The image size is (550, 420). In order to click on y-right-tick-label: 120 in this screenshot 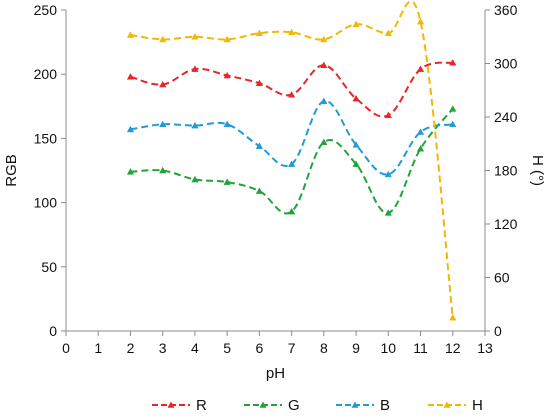, I will do `click(506, 224)`.